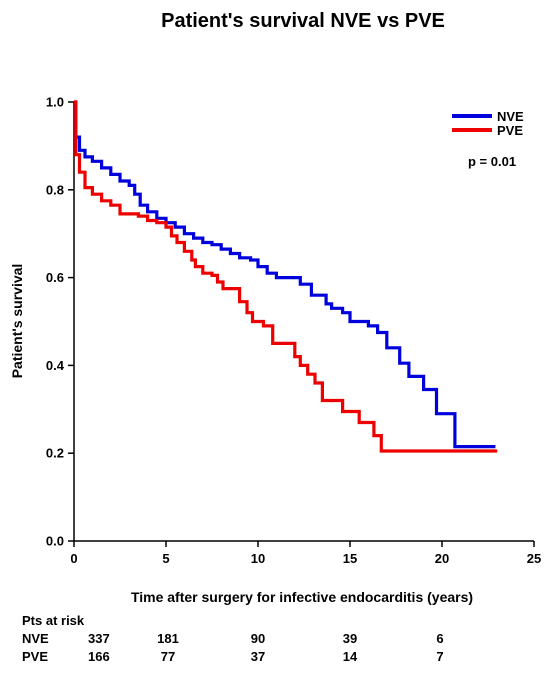 The height and width of the screenshot is (676, 550). Describe the element at coordinates (55, 189) in the screenshot. I see `y-tick-label-4: 0.8` at that location.